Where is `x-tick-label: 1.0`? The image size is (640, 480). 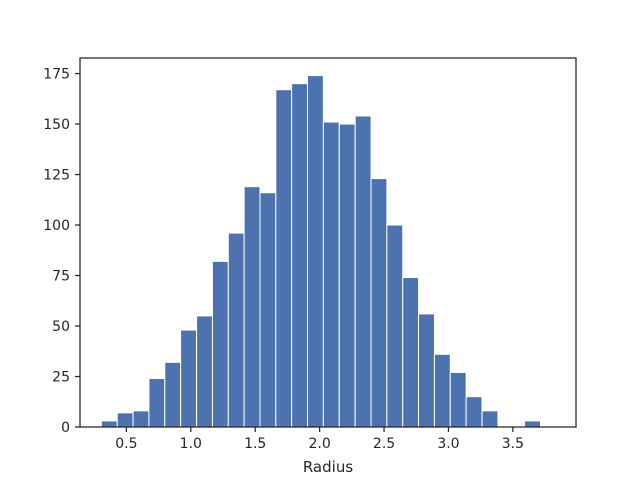 x-tick-label: 1.0 is located at coordinates (191, 444).